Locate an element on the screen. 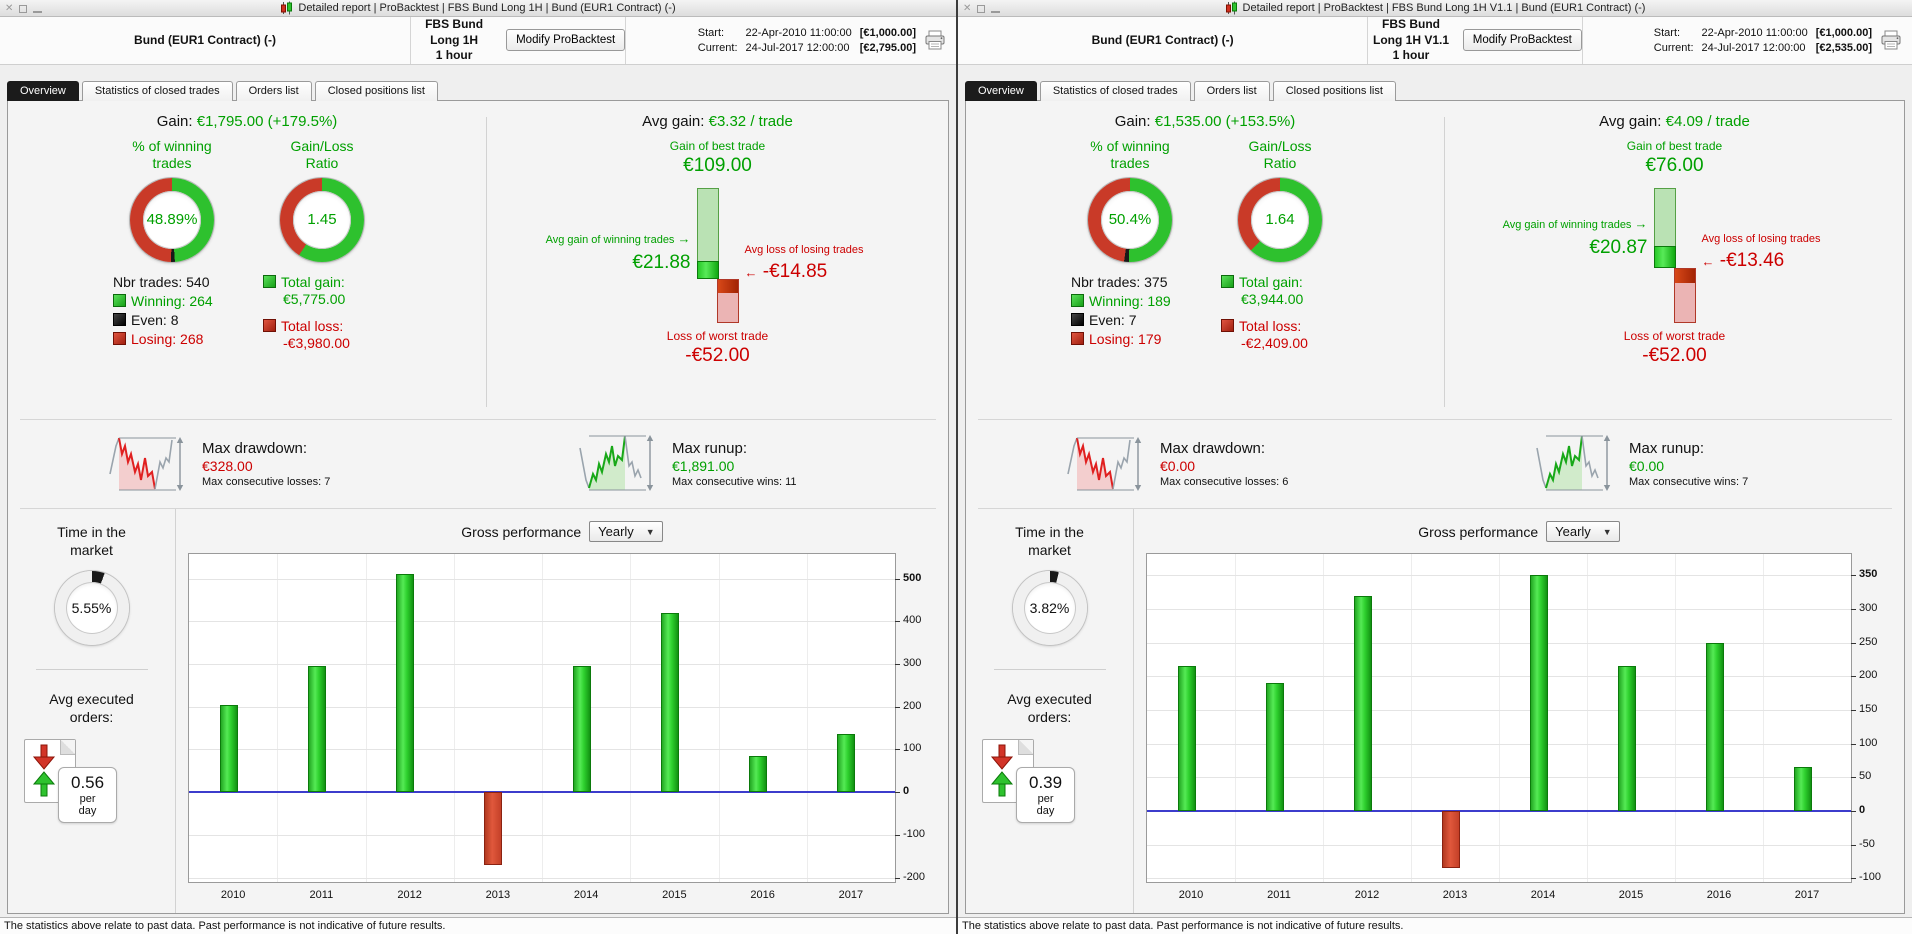 This screenshot has width=1912, height=934. gain-summary: Gain: €1,795.00 (+179.5%) is located at coordinates (247, 121).